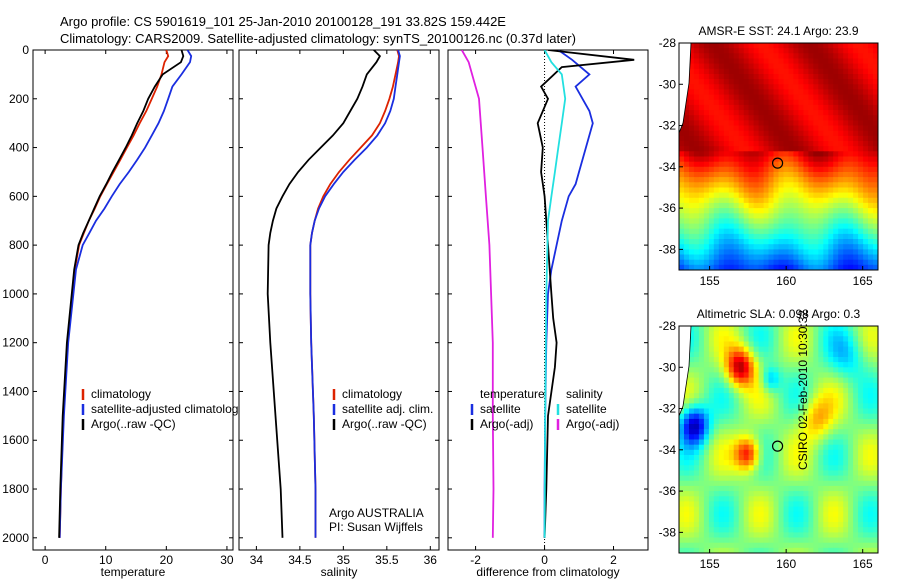 This screenshot has width=900, height=580. What do you see at coordinates (778, 156) in the screenshot?
I see `map-frame` at bounding box center [778, 156].